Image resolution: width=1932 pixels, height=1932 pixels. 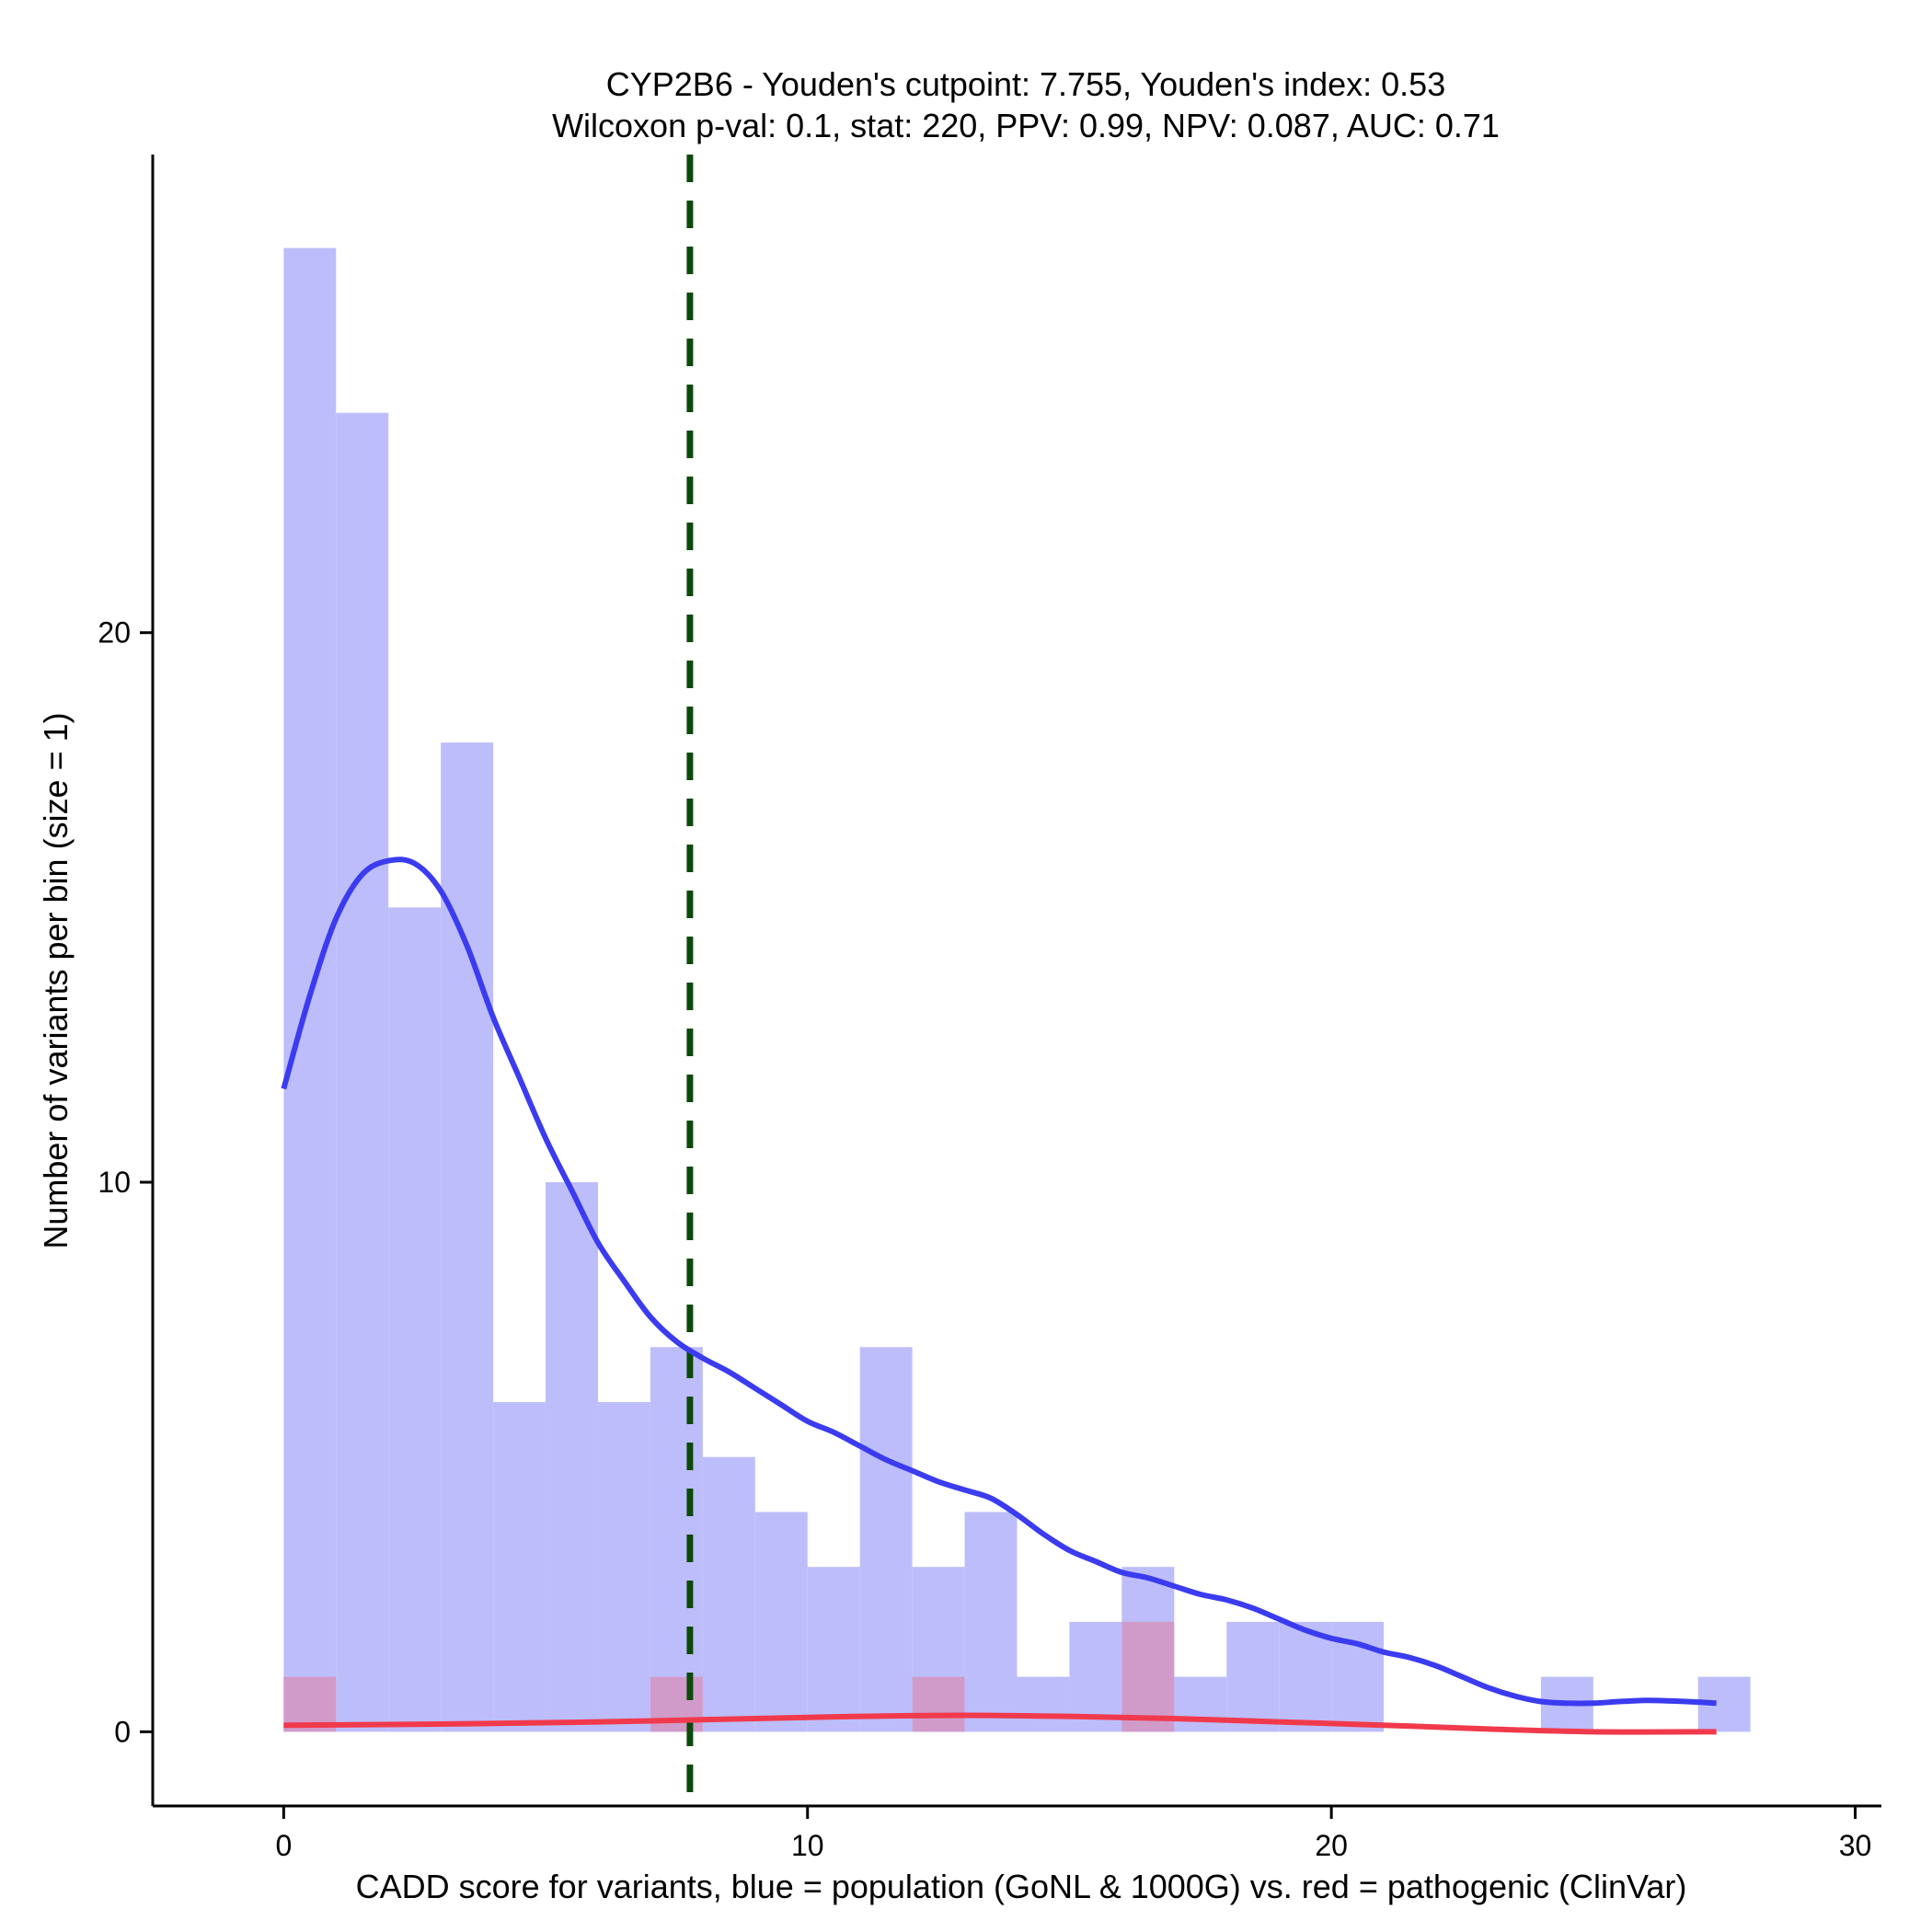 What do you see at coordinates (122, 1731) in the screenshot?
I see `y-tick-label-0: 0` at bounding box center [122, 1731].